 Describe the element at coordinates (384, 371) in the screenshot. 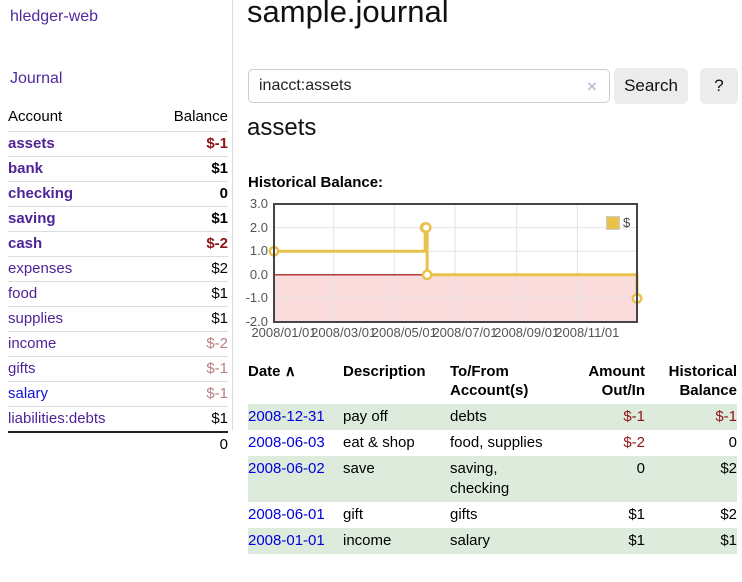

I see `register-header-description: Description` at that location.